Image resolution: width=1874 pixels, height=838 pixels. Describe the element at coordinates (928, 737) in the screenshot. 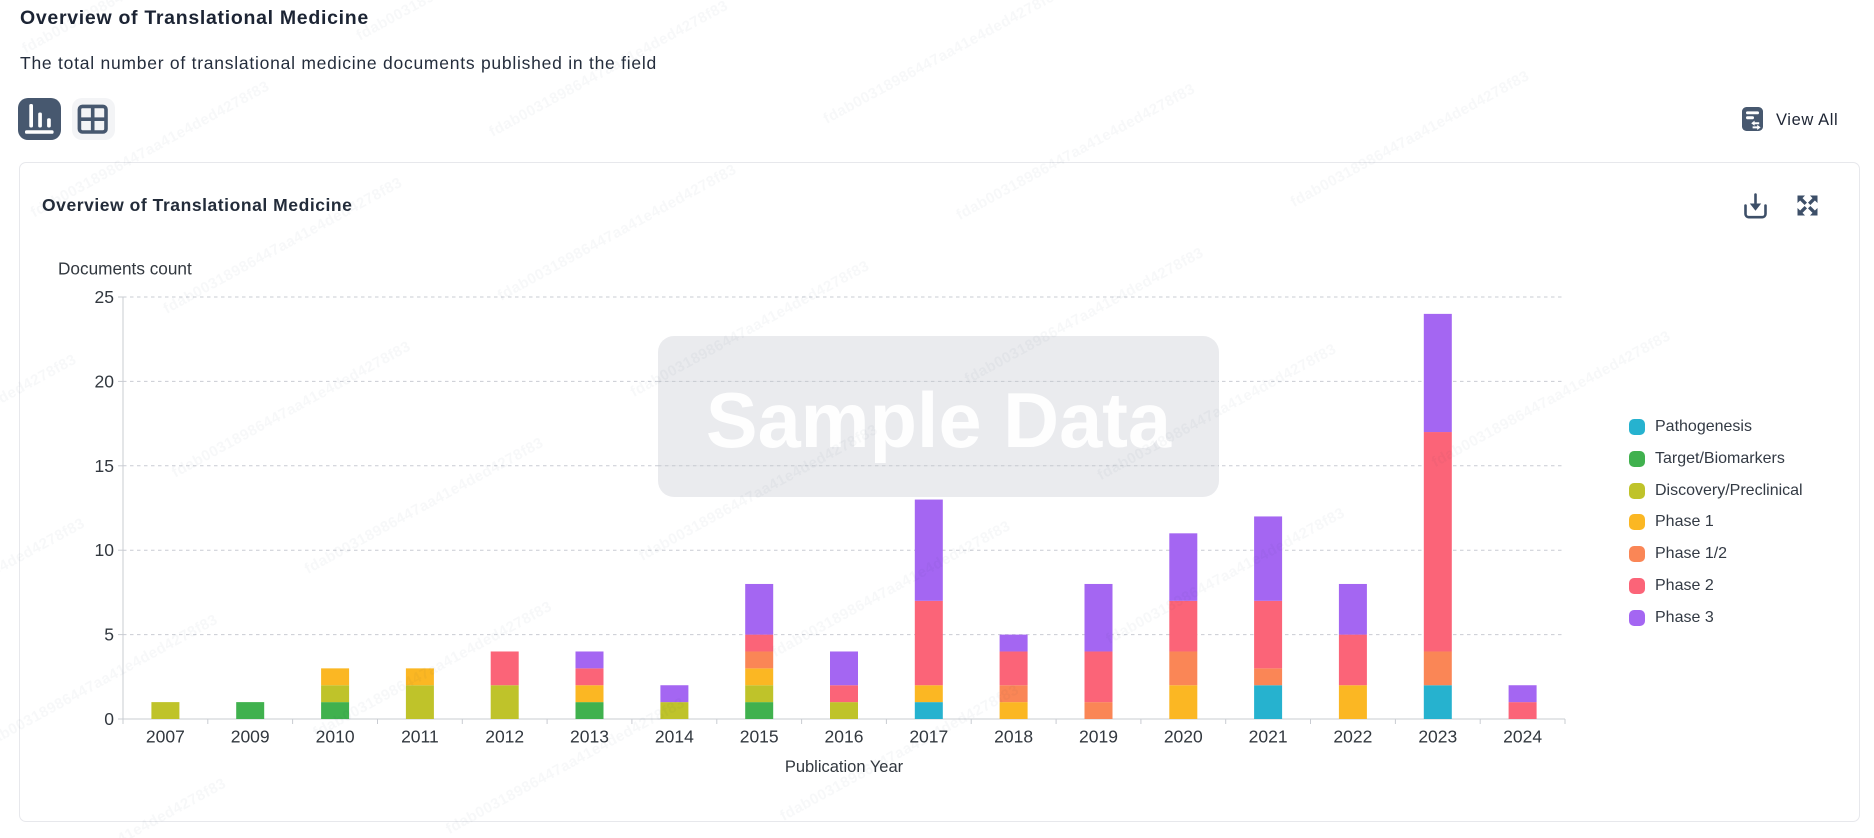

I see `svg-text: 2017` at that location.